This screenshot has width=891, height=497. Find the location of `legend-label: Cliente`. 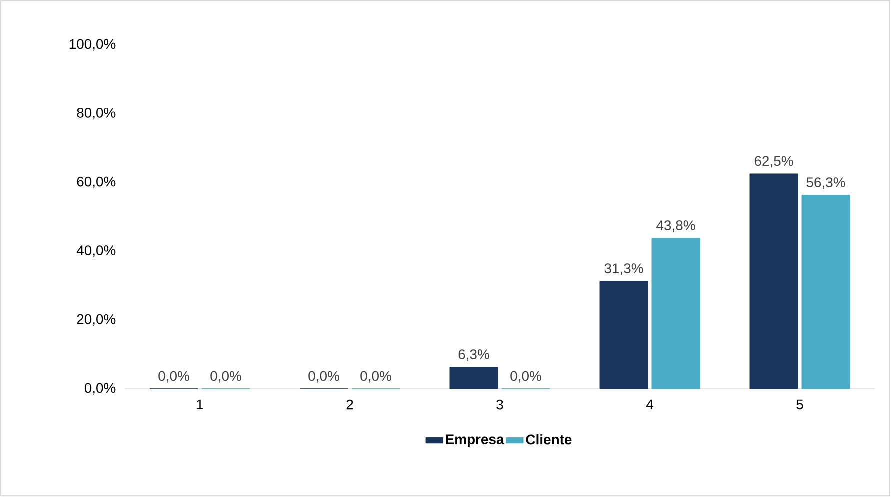

legend-label: Cliente is located at coordinates (549, 439).